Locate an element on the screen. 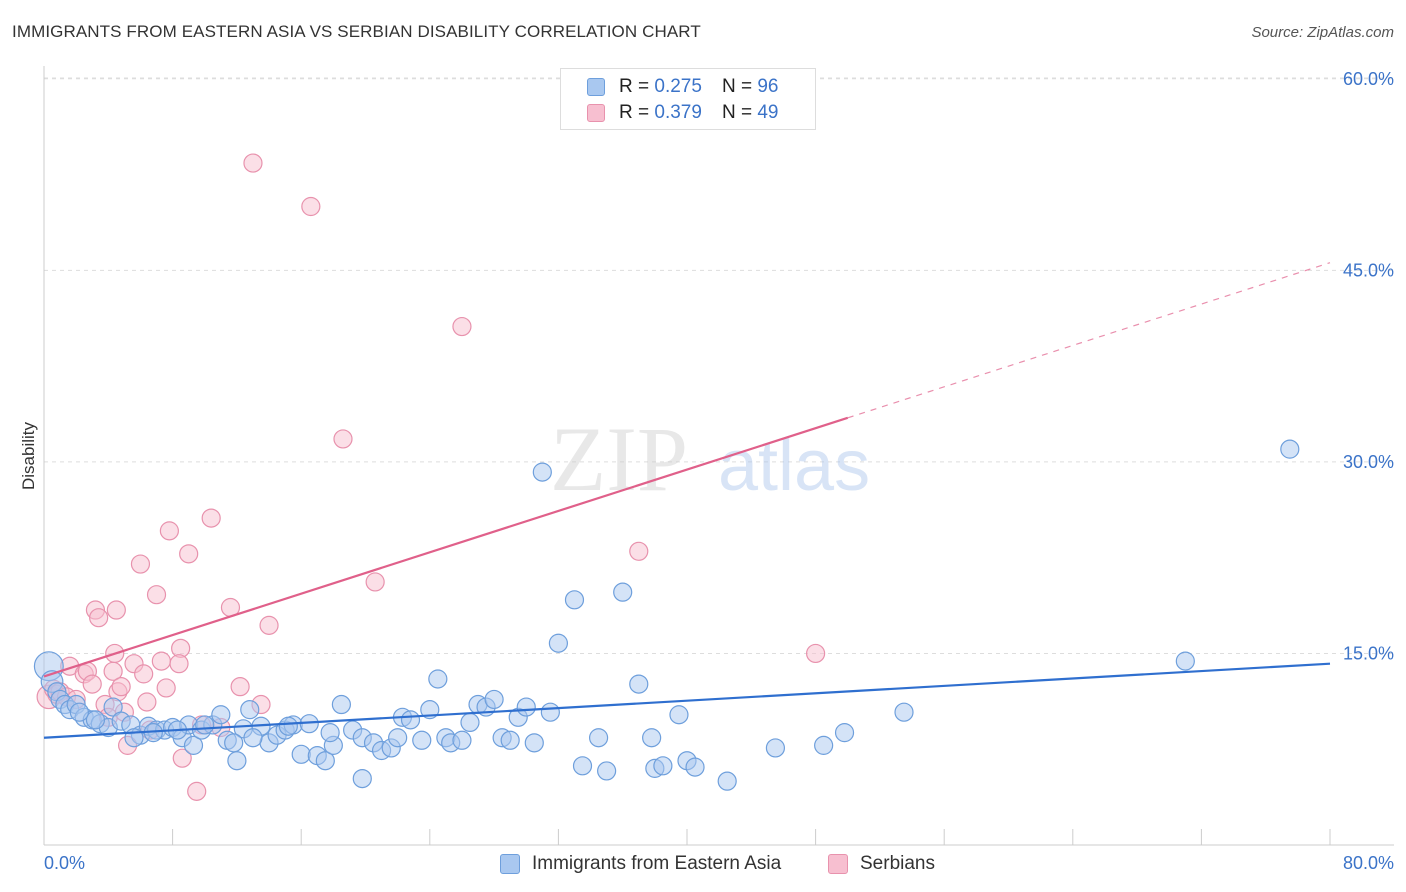  legend-r-value: 0.379 is located at coordinates (678, 112).